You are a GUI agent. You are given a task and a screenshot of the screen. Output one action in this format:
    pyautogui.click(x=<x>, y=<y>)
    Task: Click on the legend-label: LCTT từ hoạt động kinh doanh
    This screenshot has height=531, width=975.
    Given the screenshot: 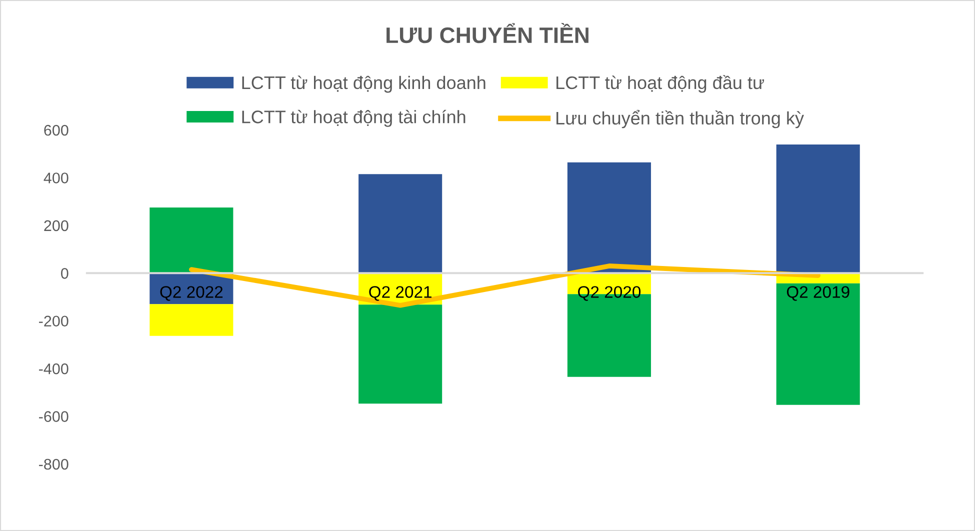 What is the action you would take?
    pyautogui.click(x=364, y=84)
    